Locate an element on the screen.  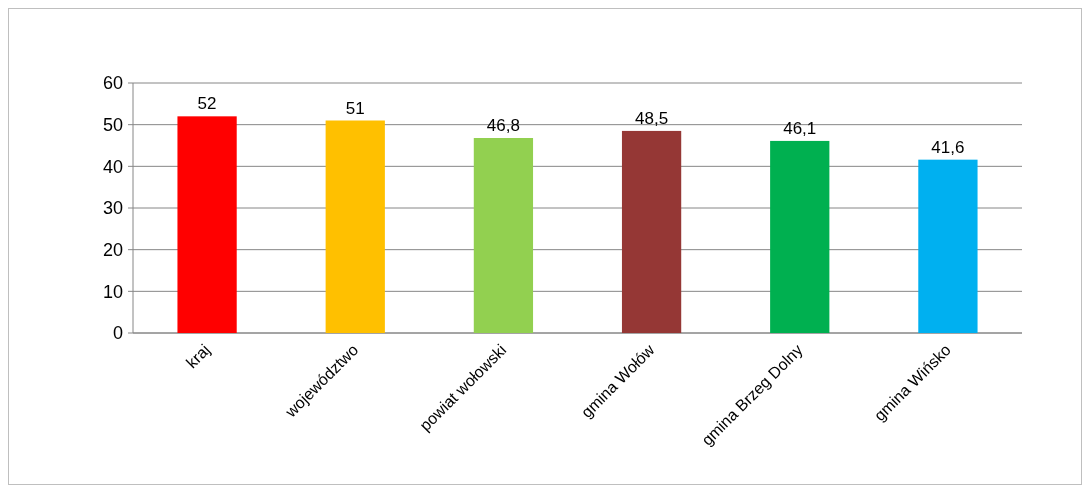
data-label: 41,6 is located at coordinates (948, 147).